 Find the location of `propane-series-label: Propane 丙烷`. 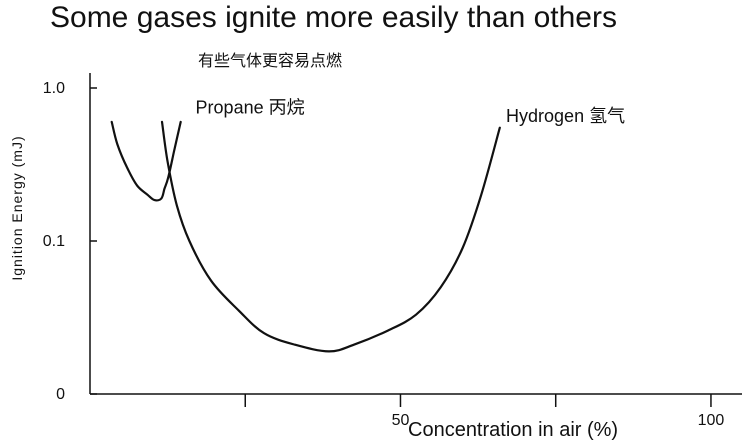

propane-series-label: Propane 丙烷 is located at coordinates (250, 108).